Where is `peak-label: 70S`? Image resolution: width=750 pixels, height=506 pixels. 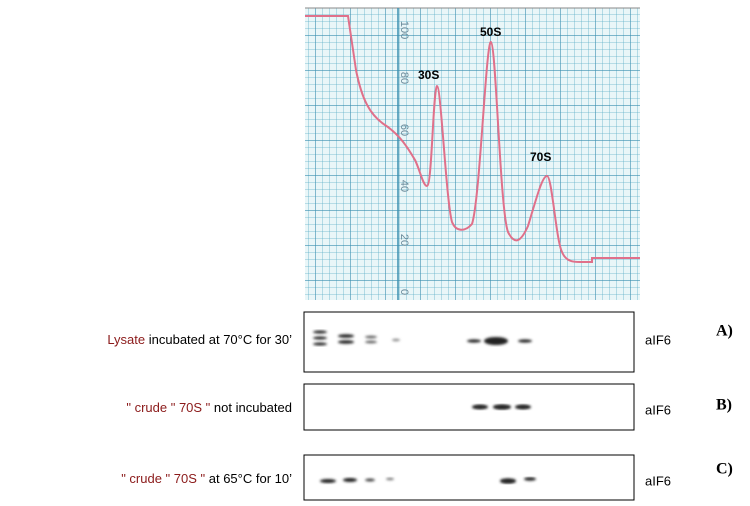 peak-label: 70S is located at coordinates (540, 157).